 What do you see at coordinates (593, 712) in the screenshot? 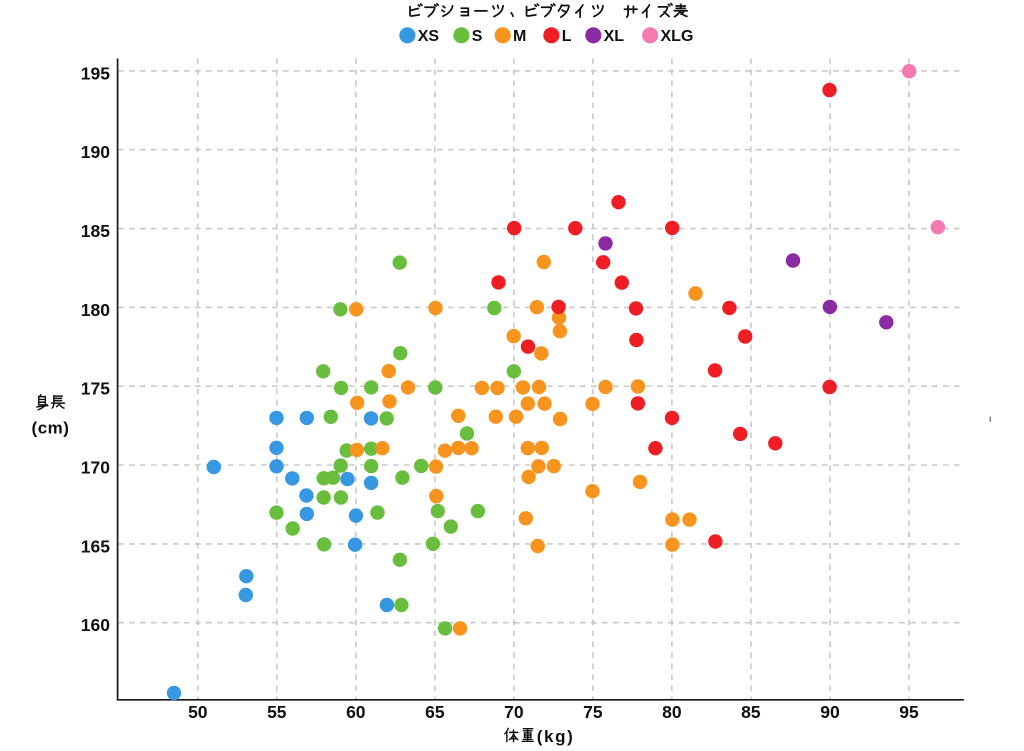
I see `svg-text: 75` at bounding box center [593, 712].